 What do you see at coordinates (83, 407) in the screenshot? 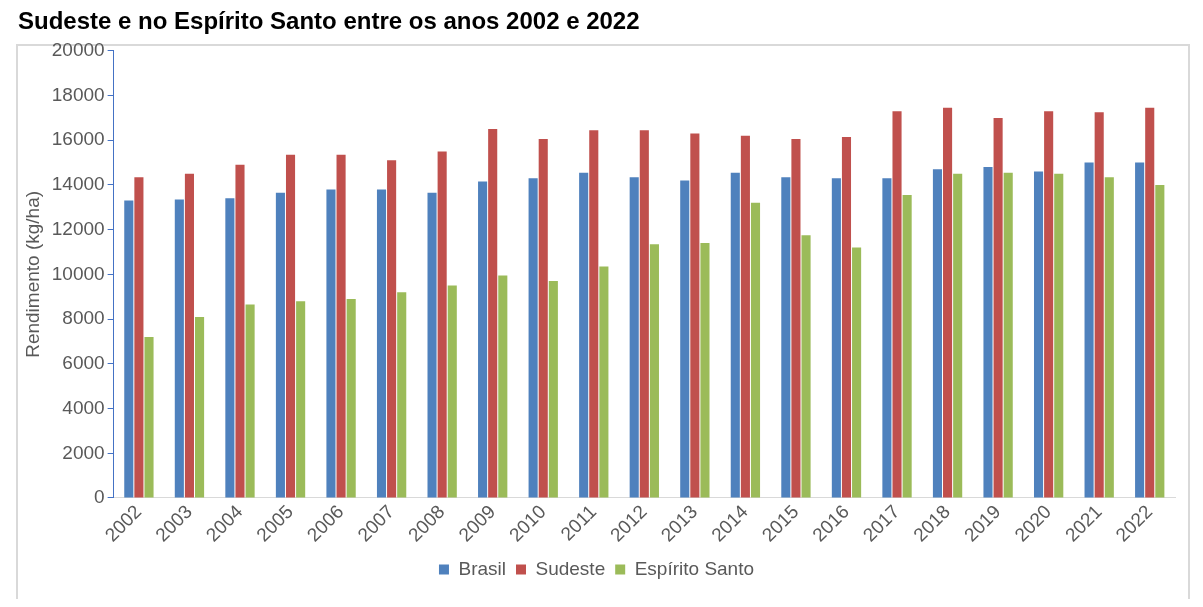
I see `y-tick-label: 4000` at bounding box center [83, 407].